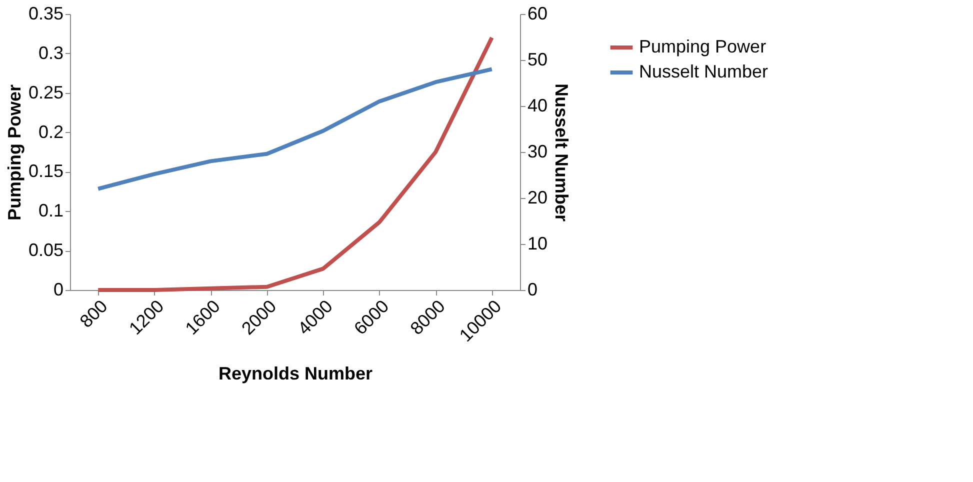 The width and height of the screenshot is (973, 482). What do you see at coordinates (538, 14) in the screenshot?
I see `y2-tick-label: 60` at bounding box center [538, 14].